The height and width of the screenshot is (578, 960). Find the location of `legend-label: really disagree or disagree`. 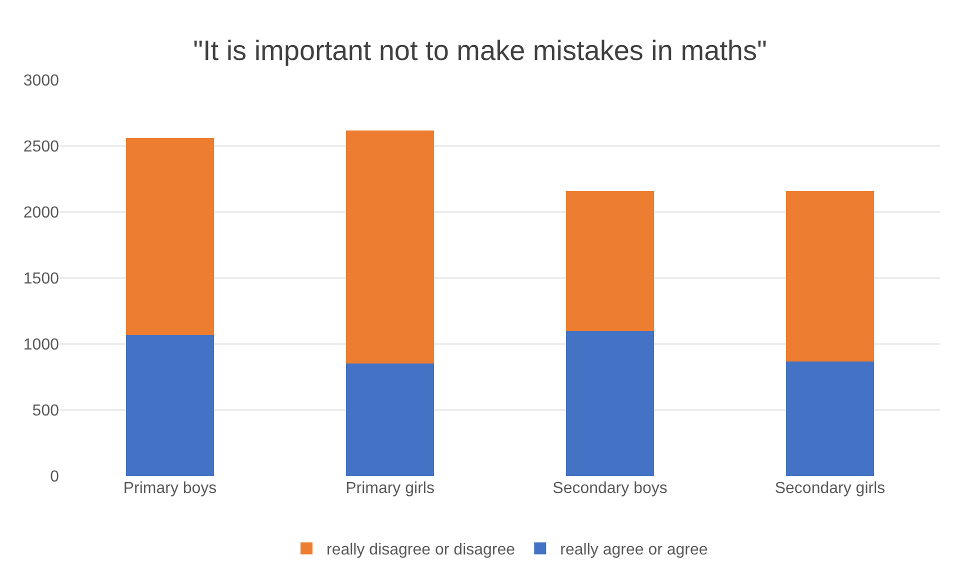

legend-label: really disagree or disagree is located at coordinates (421, 550).